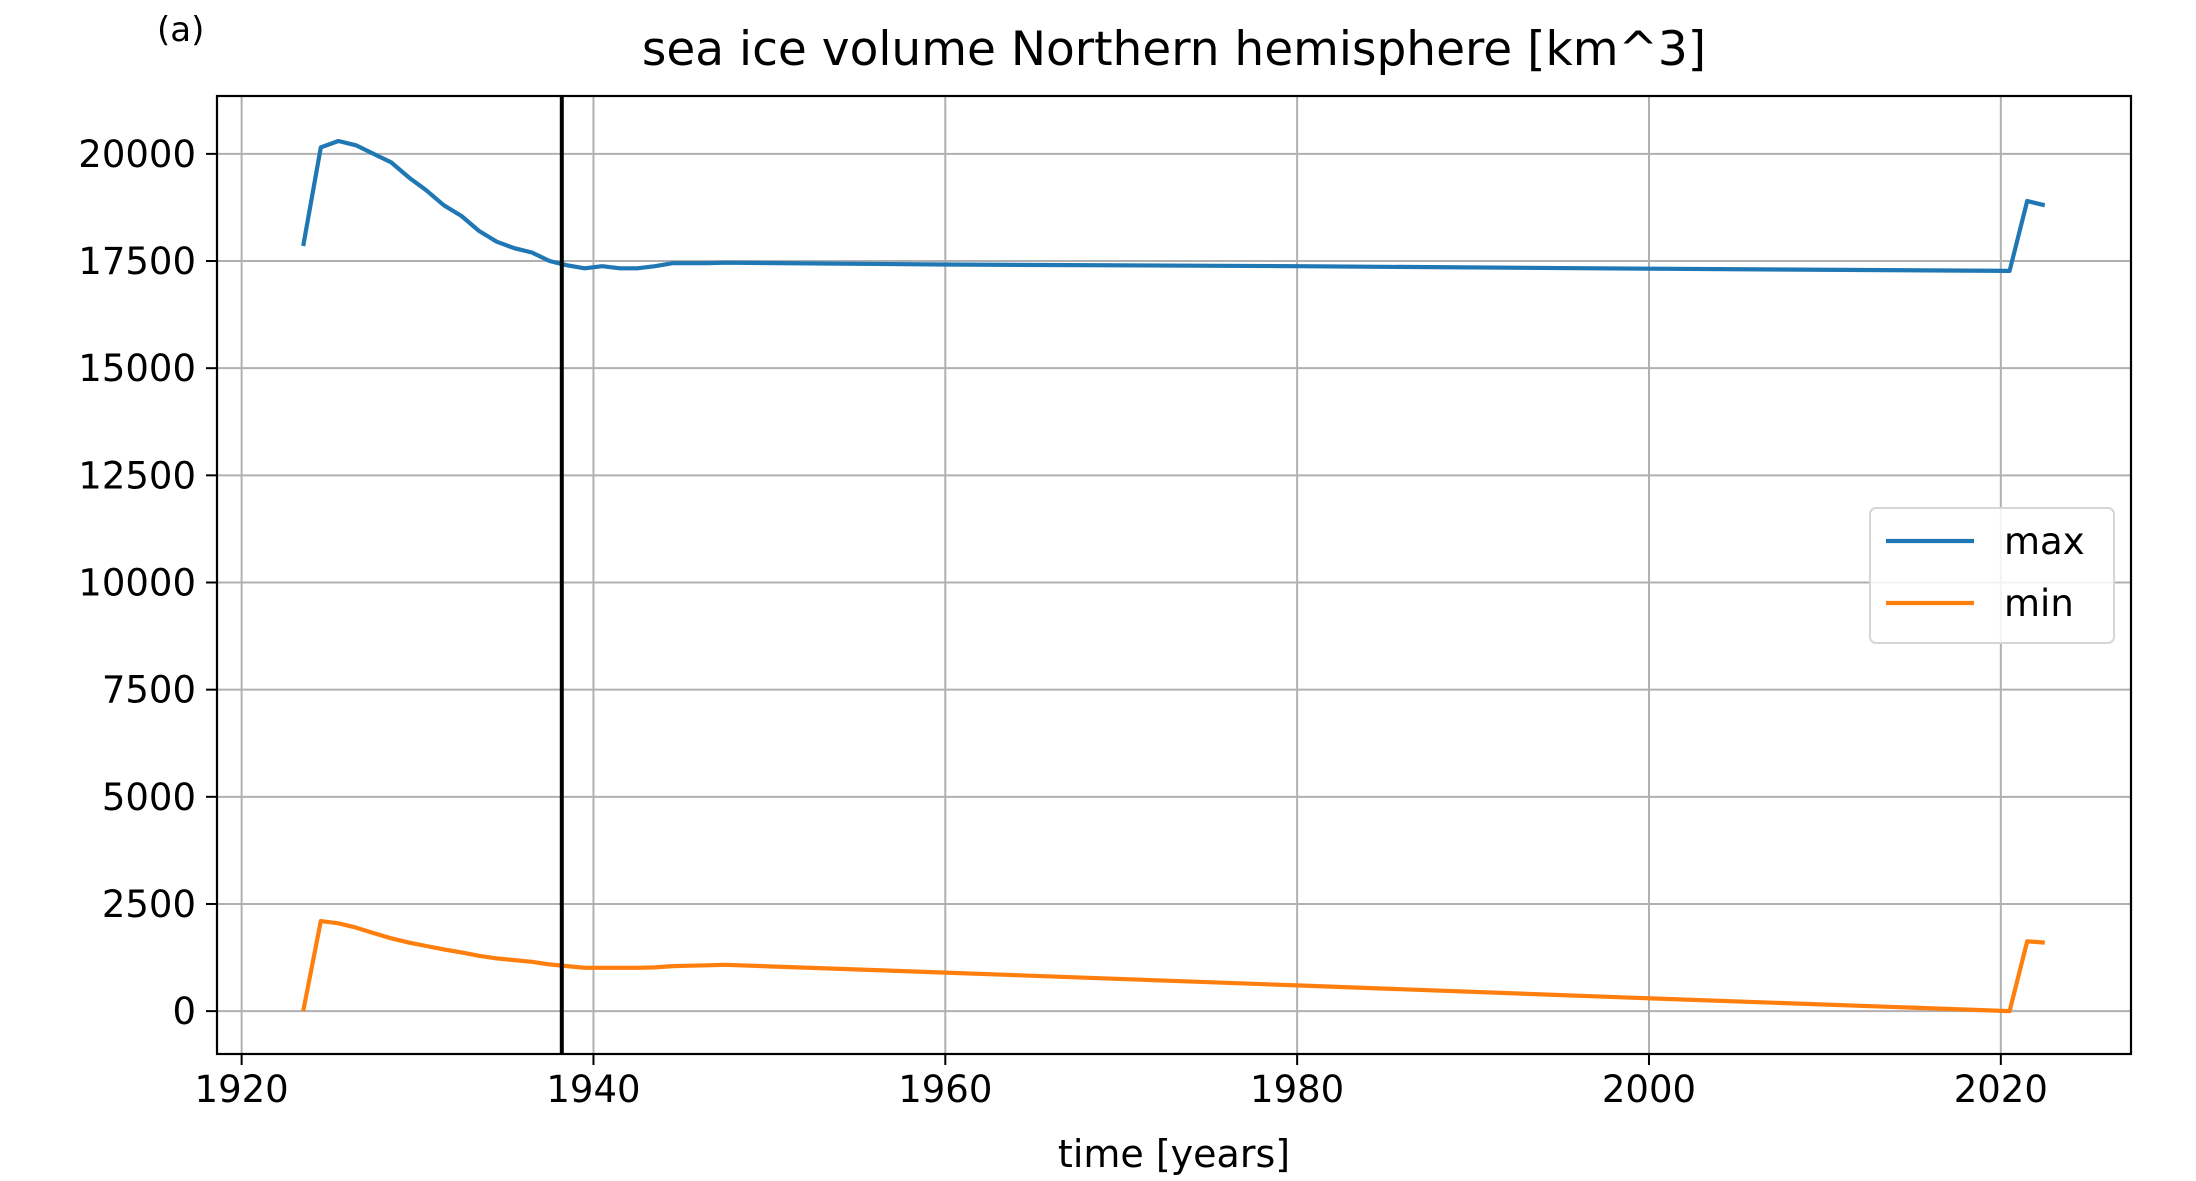 This screenshot has width=2196, height=1181. I want to click on series-max, so click(1173, 205).